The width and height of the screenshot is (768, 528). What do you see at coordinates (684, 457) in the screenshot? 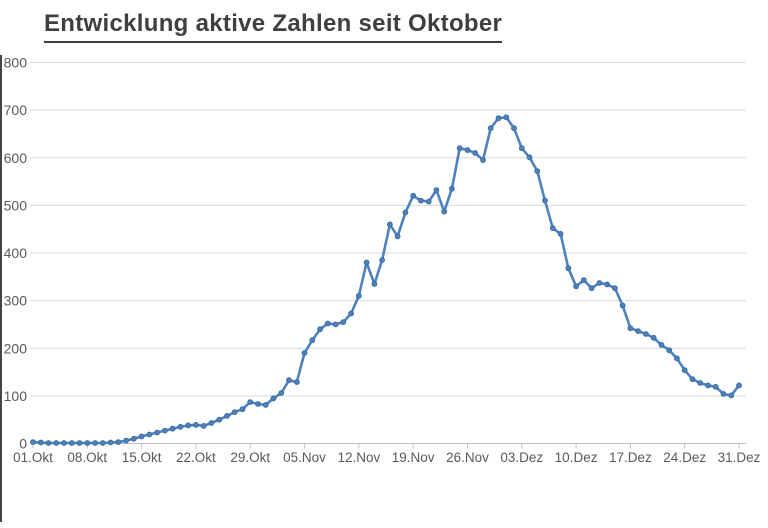
I see `x-axis-label: 24.Dez` at bounding box center [684, 457].